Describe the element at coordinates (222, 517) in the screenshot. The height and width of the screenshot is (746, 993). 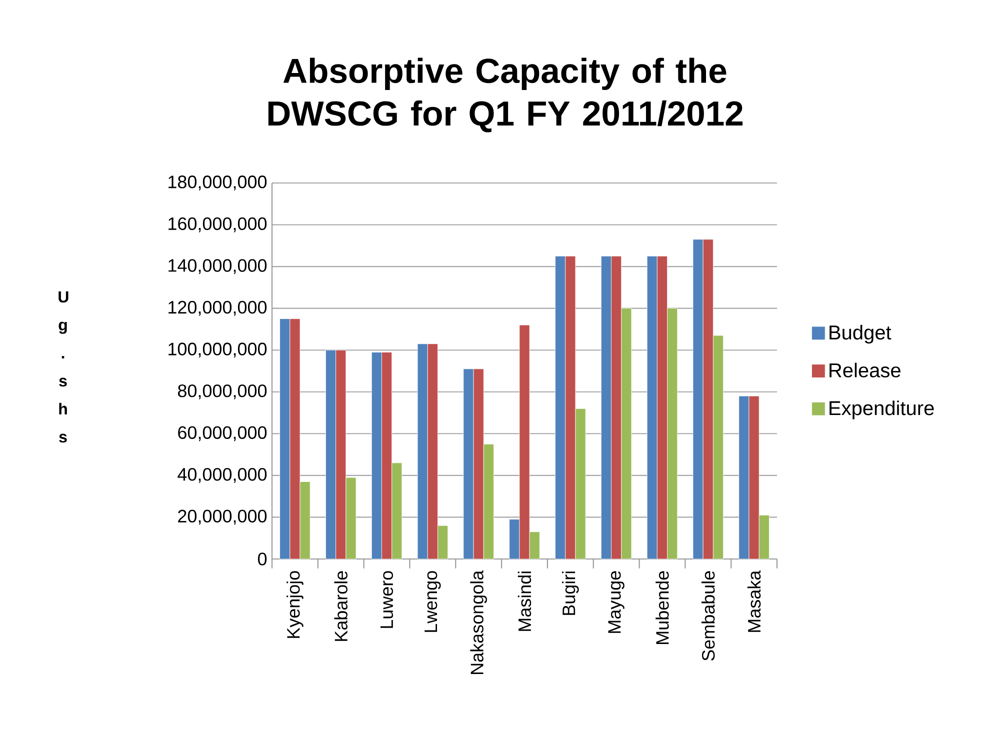
I see `y-tick-label: 20,000,000` at that location.